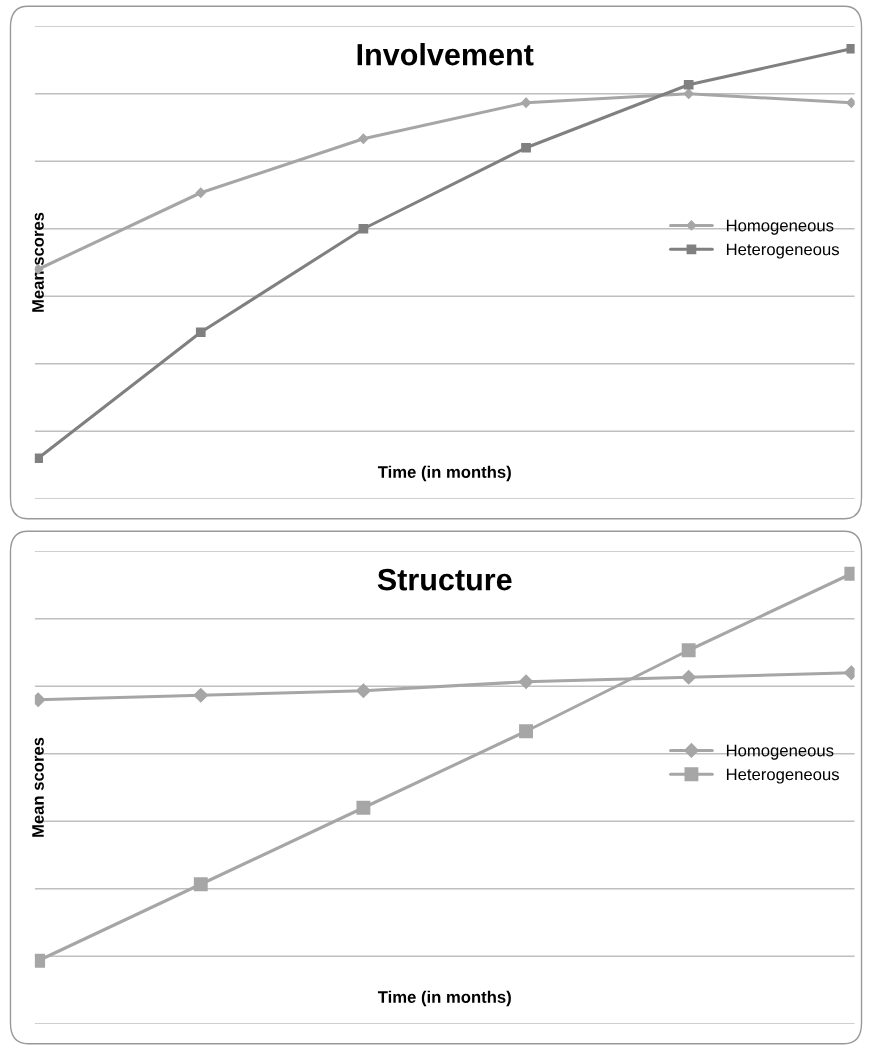 The image size is (872, 1050). I want to click on chart-title: Involvement, so click(445, 54).